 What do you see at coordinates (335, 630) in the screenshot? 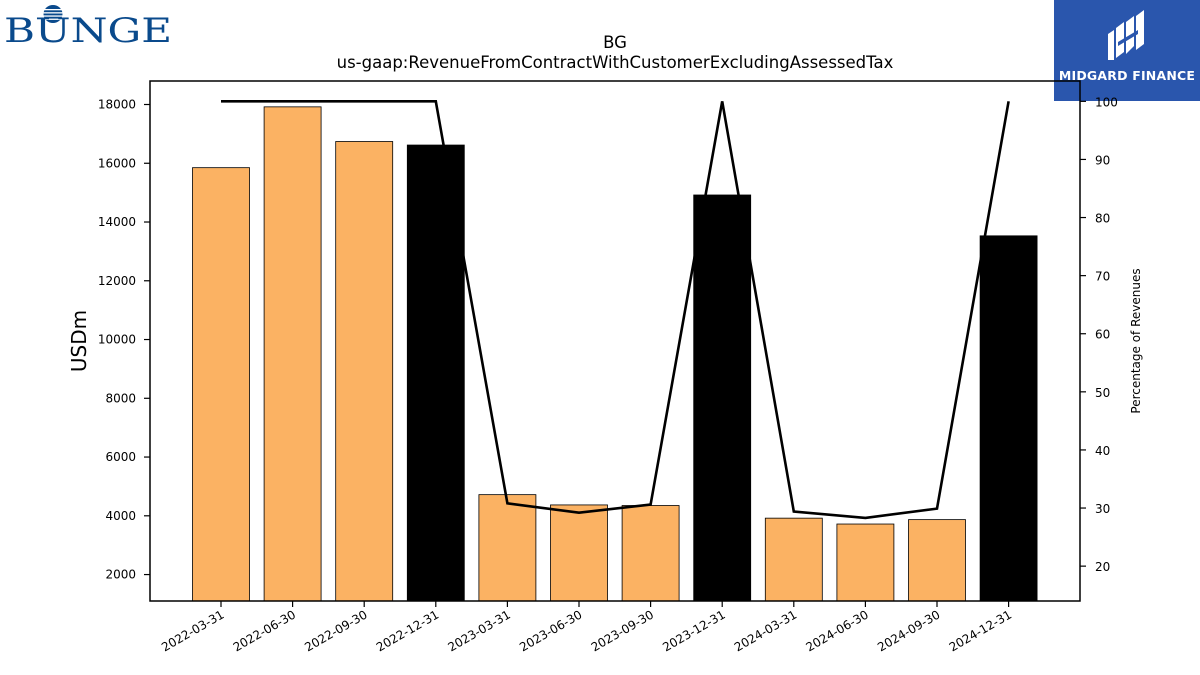
I see `x-tick-label: 2022-09-30` at bounding box center [335, 630].